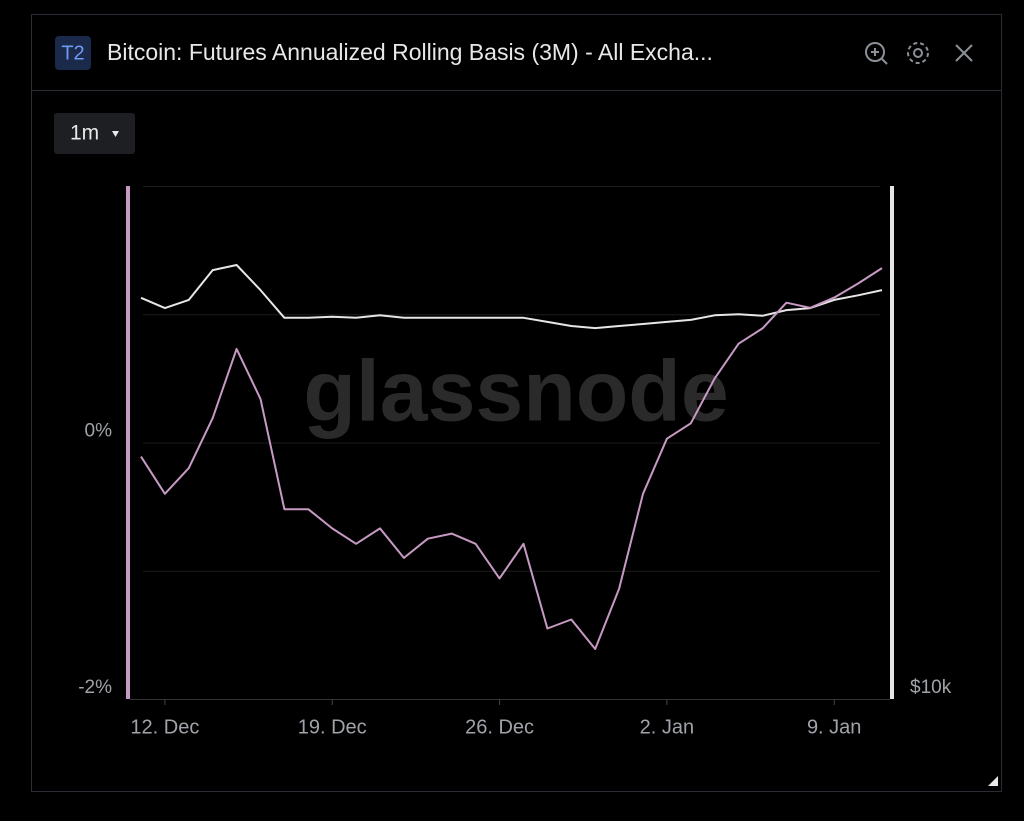 This screenshot has height=821, width=1024. I want to click on right-axis-bar, so click(892, 442).